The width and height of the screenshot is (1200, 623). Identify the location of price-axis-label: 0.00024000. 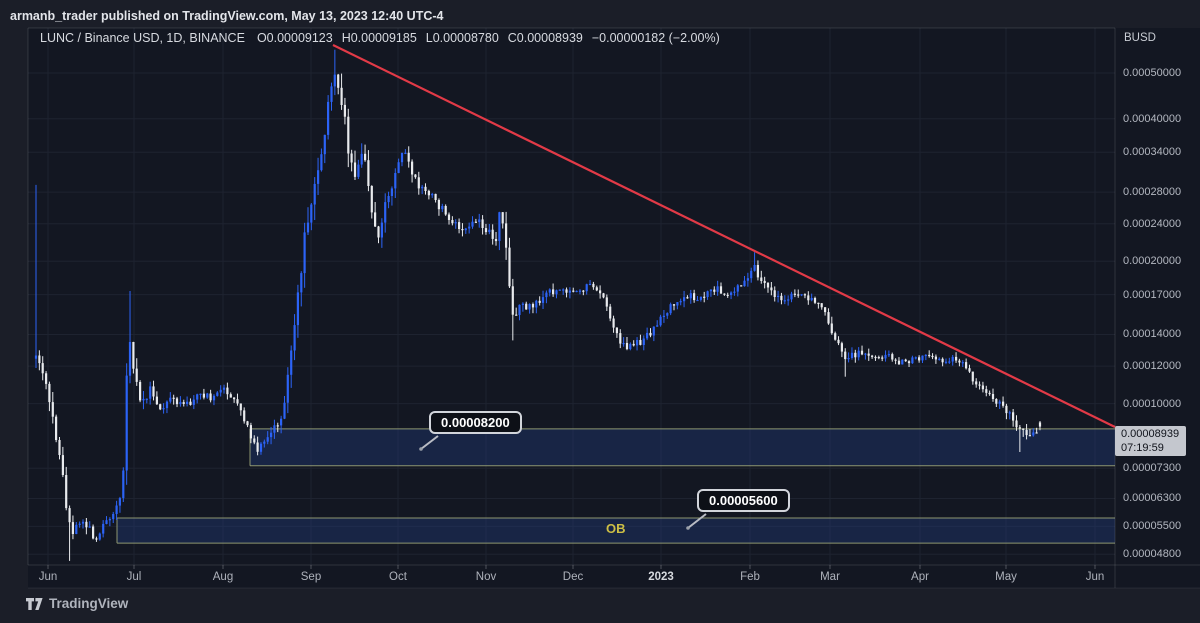
(1152, 224).